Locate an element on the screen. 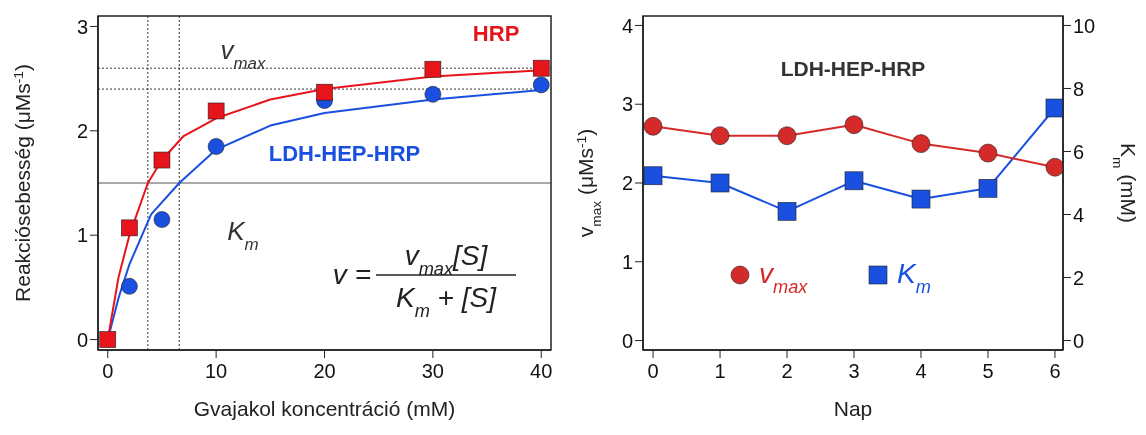 The height and width of the screenshot is (435, 1146). series-label: HRP is located at coordinates (496, 34).